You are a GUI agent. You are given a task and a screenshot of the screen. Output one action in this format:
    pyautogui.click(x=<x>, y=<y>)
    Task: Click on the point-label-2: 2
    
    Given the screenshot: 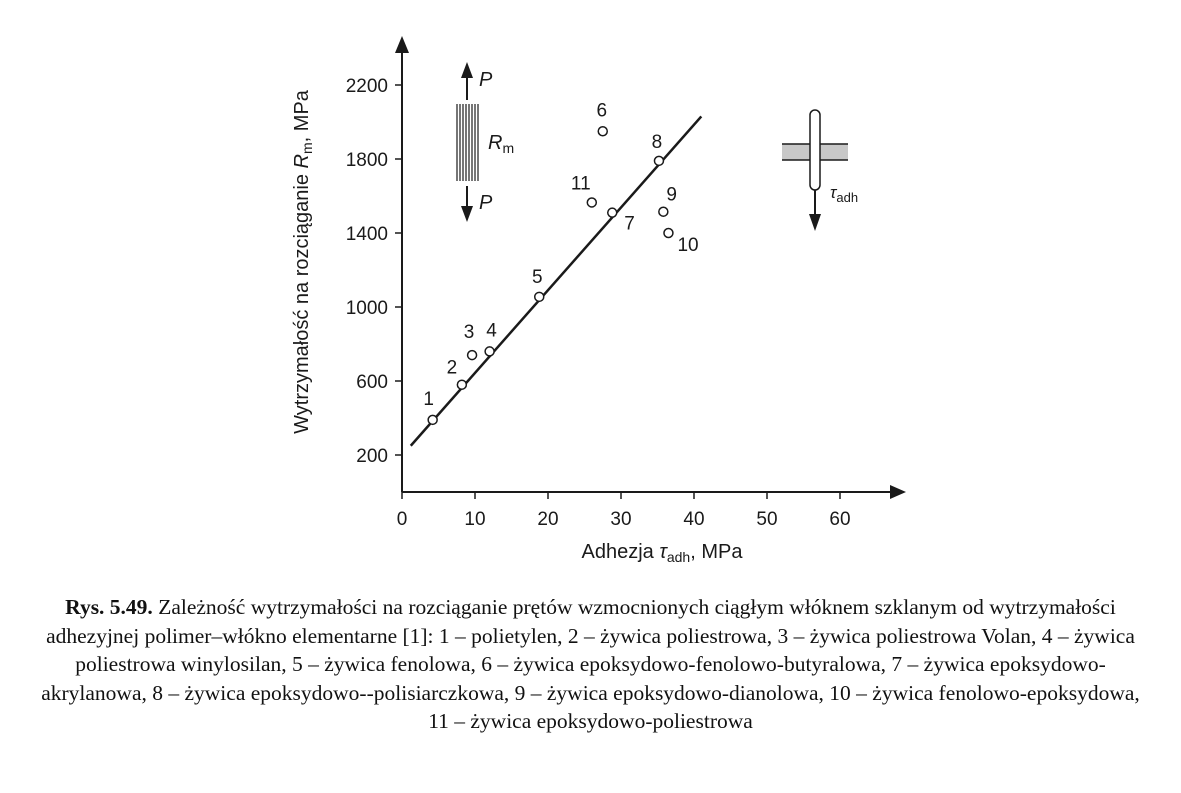 What is the action you would take?
    pyautogui.click(x=452, y=368)
    